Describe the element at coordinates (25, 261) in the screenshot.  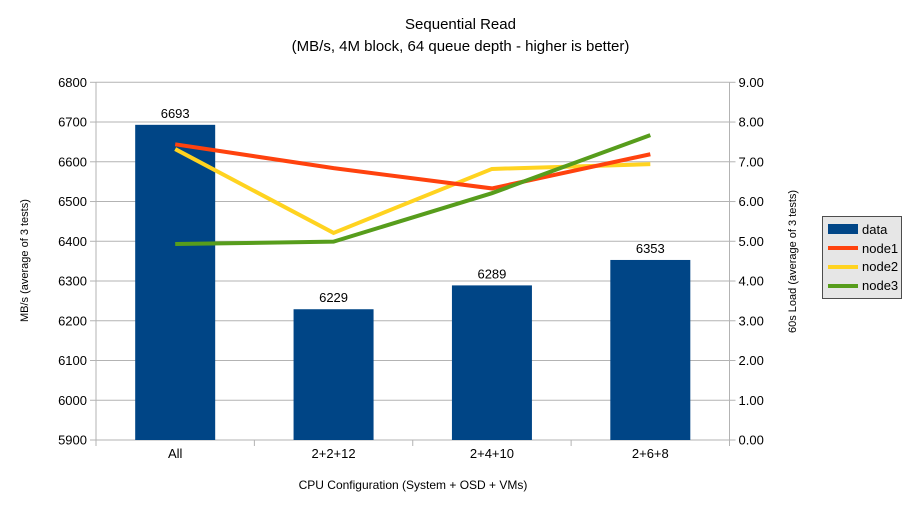
I see `left-axis-title: MB/s (average of 3 tests)` at that location.